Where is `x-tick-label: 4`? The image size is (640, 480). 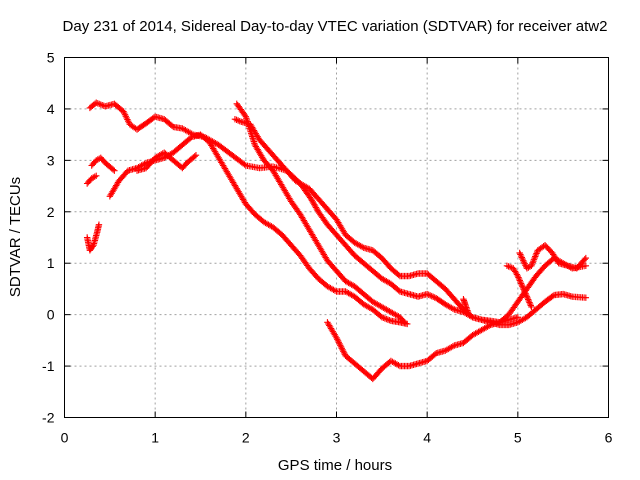 x-tick-label: 4 is located at coordinates (427, 438).